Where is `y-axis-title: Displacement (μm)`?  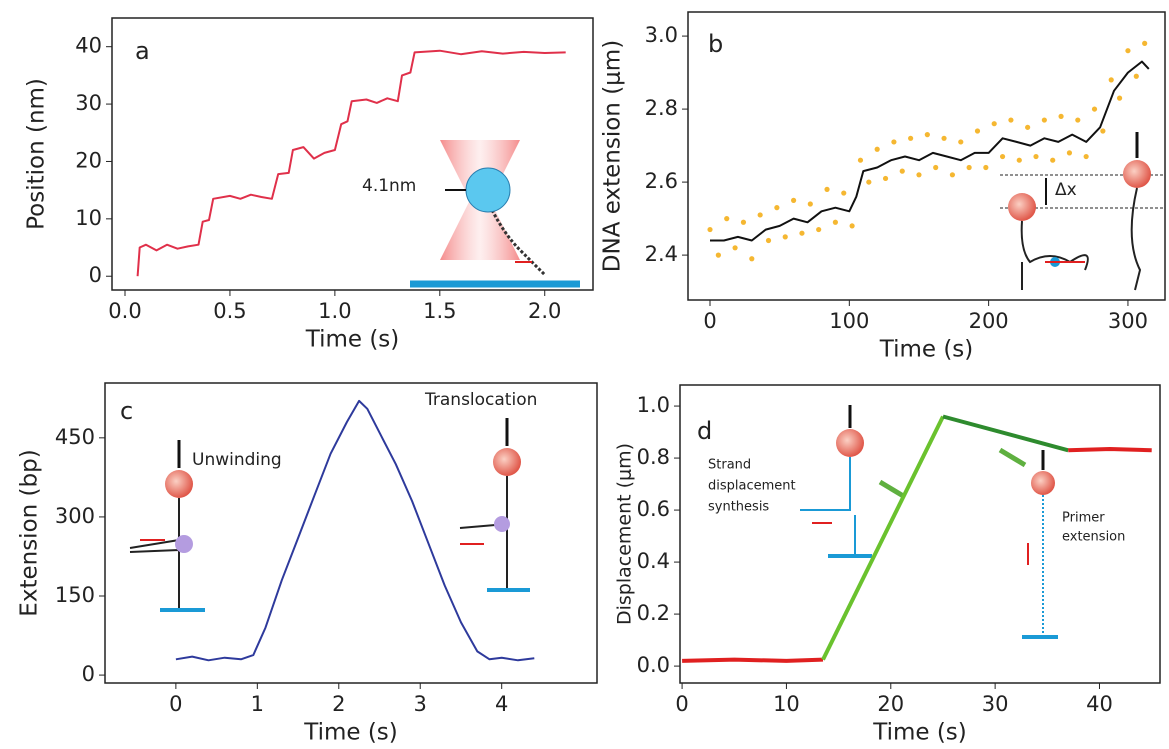 y-axis-title: Displacement (μm) is located at coordinates (625, 534).